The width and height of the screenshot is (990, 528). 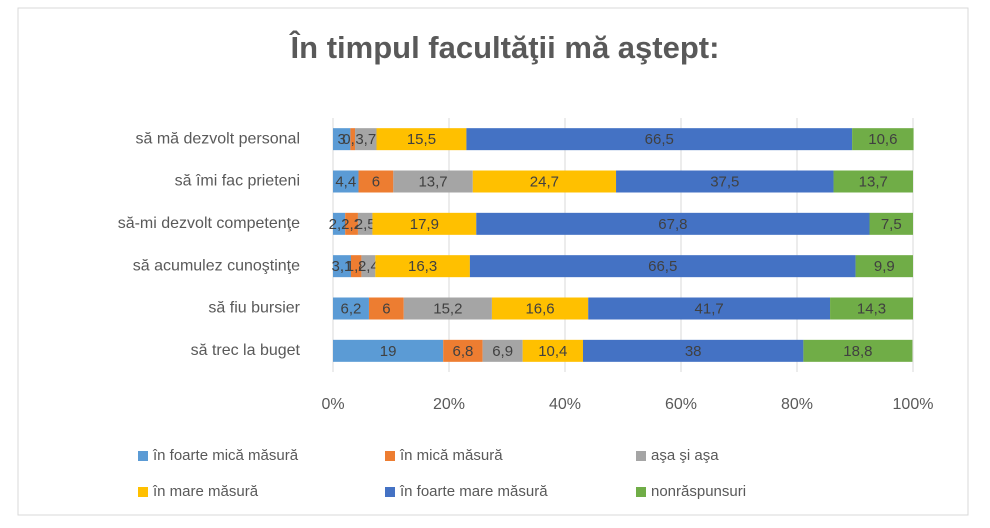 I want to click on data-label: 24,7, so click(x=544, y=181).